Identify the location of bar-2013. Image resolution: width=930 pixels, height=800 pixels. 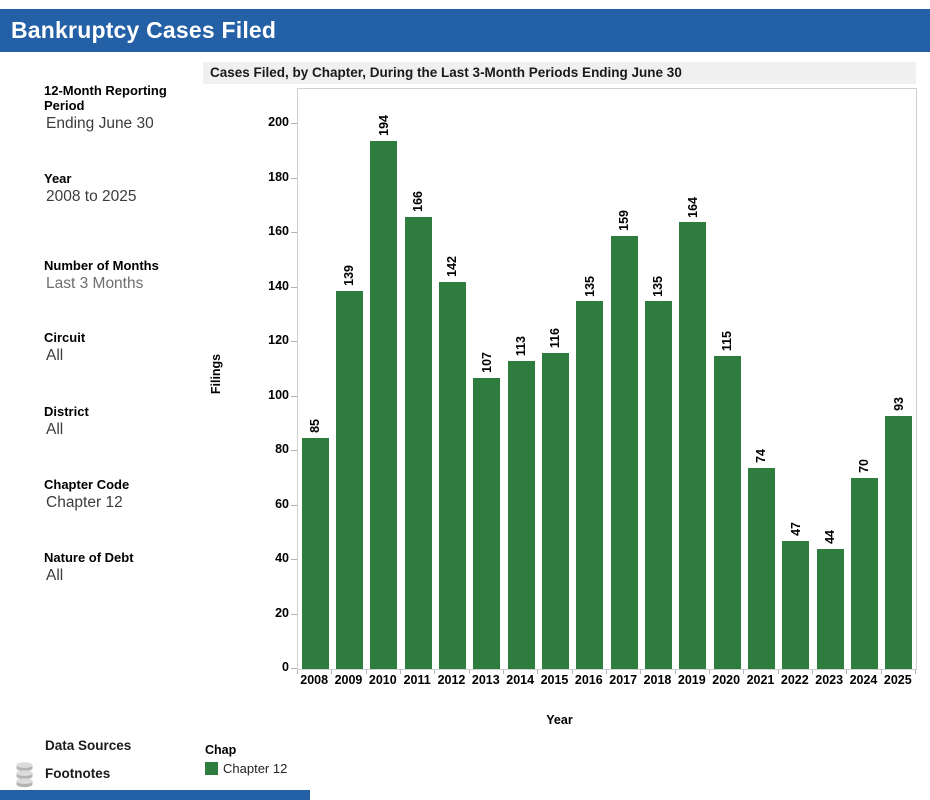
(487, 523).